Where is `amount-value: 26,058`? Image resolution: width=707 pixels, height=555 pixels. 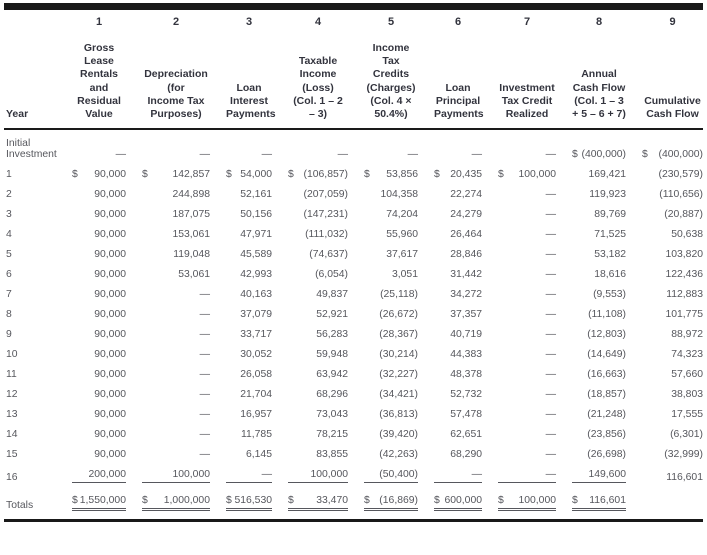
amount-value: 26,058 is located at coordinates (256, 375).